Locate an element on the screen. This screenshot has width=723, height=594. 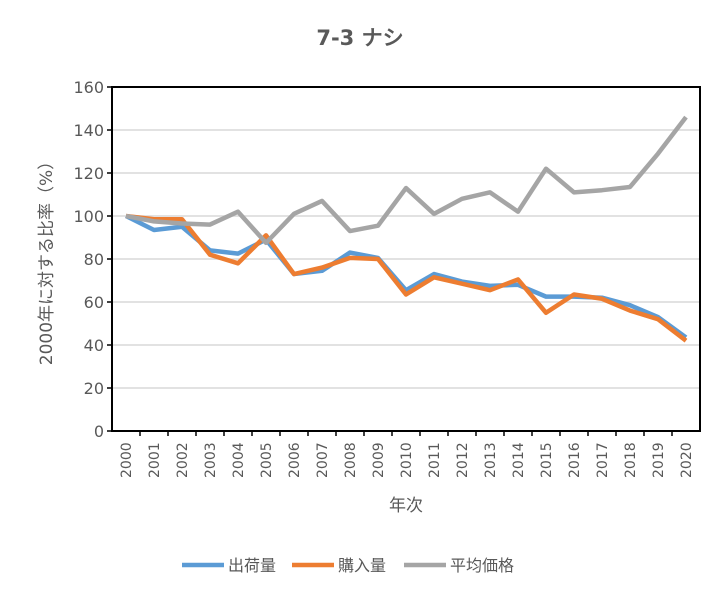
y-tick-label: 160 is located at coordinates (88, 87).